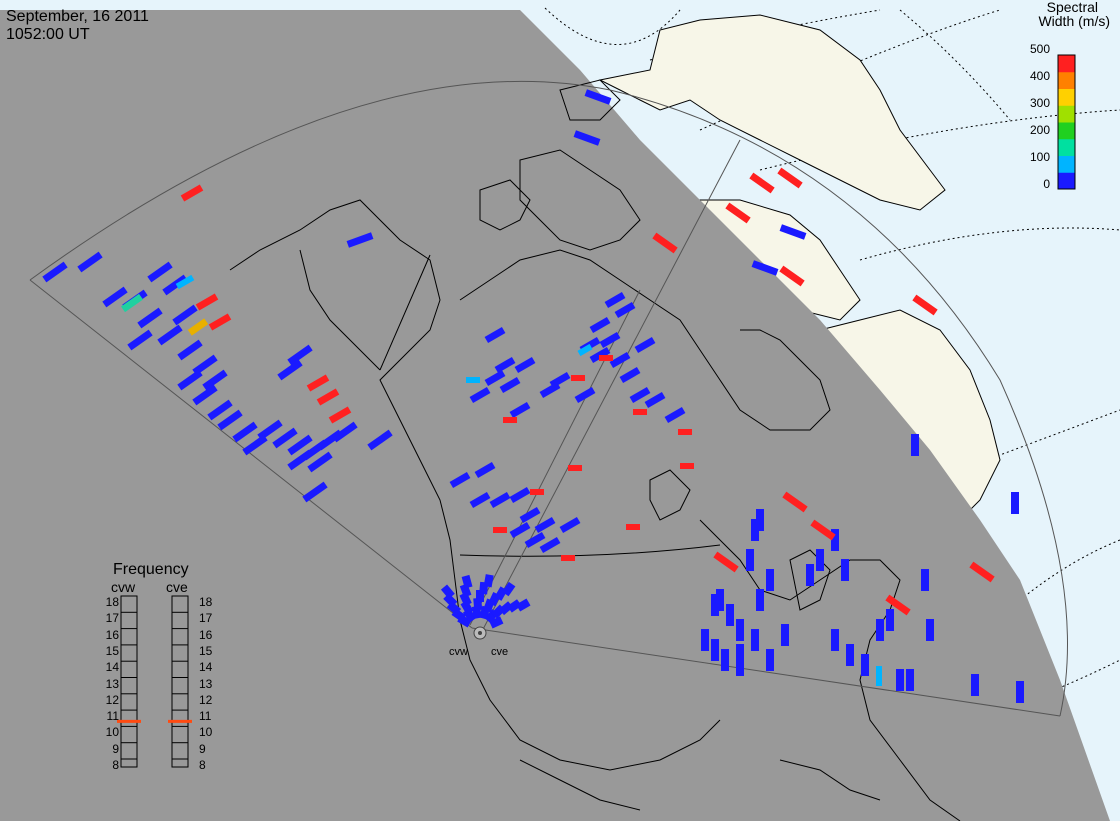 This screenshot has height=821, width=1120. What do you see at coordinates (206, 602) in the screenshot?
I see `frequency-label-east: 18` at bounding box center [206, 602].